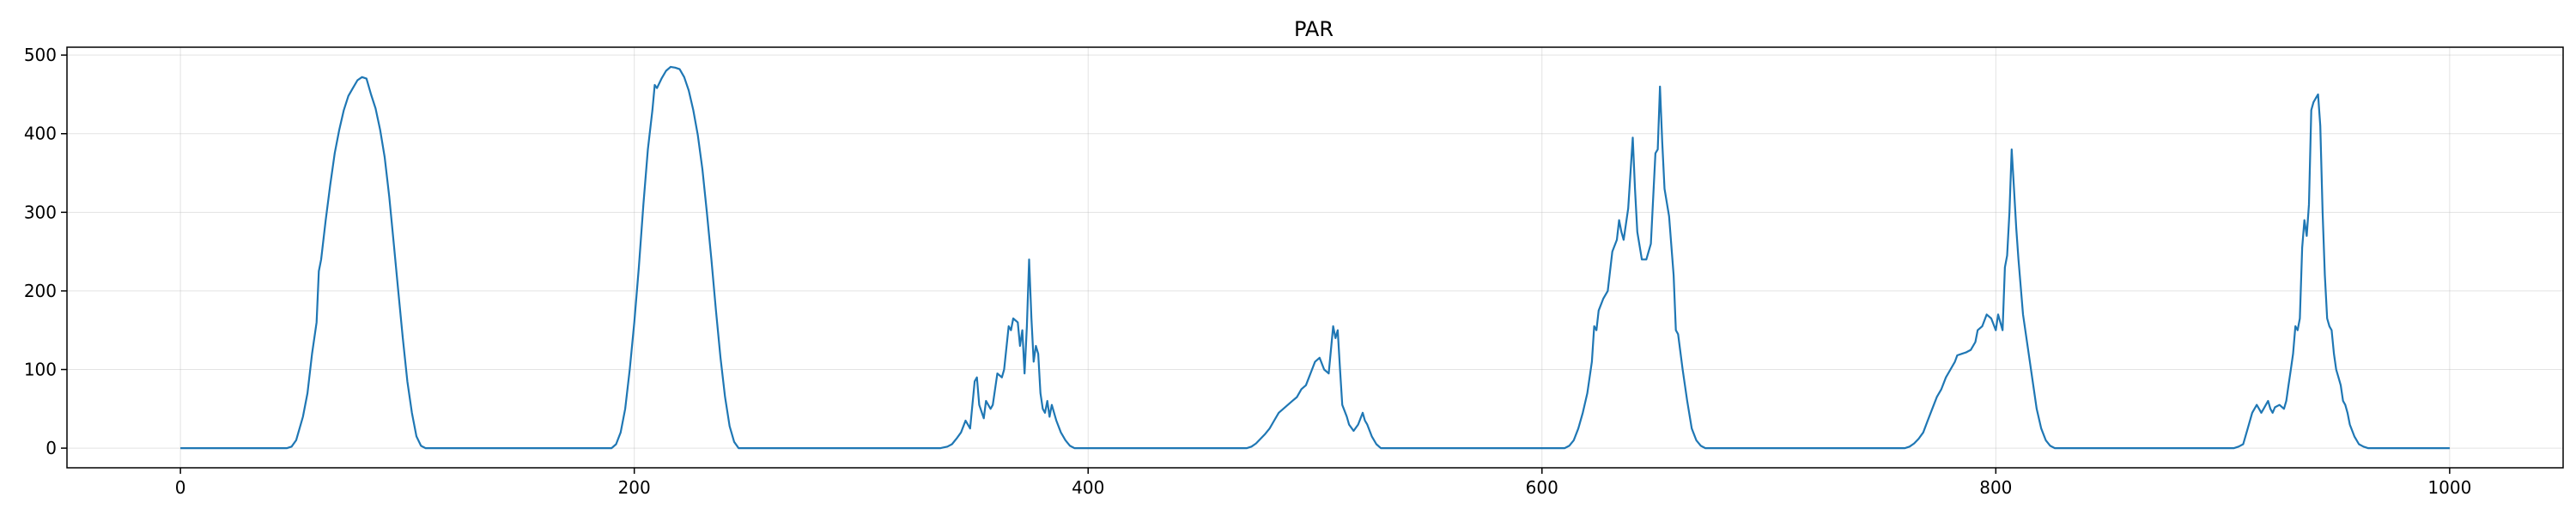 The width and height of the screenshot is (2576, 515). Describe the element at coordinates (52, 448) in the screenshot. I see `y-tick-label: 0` at that location.